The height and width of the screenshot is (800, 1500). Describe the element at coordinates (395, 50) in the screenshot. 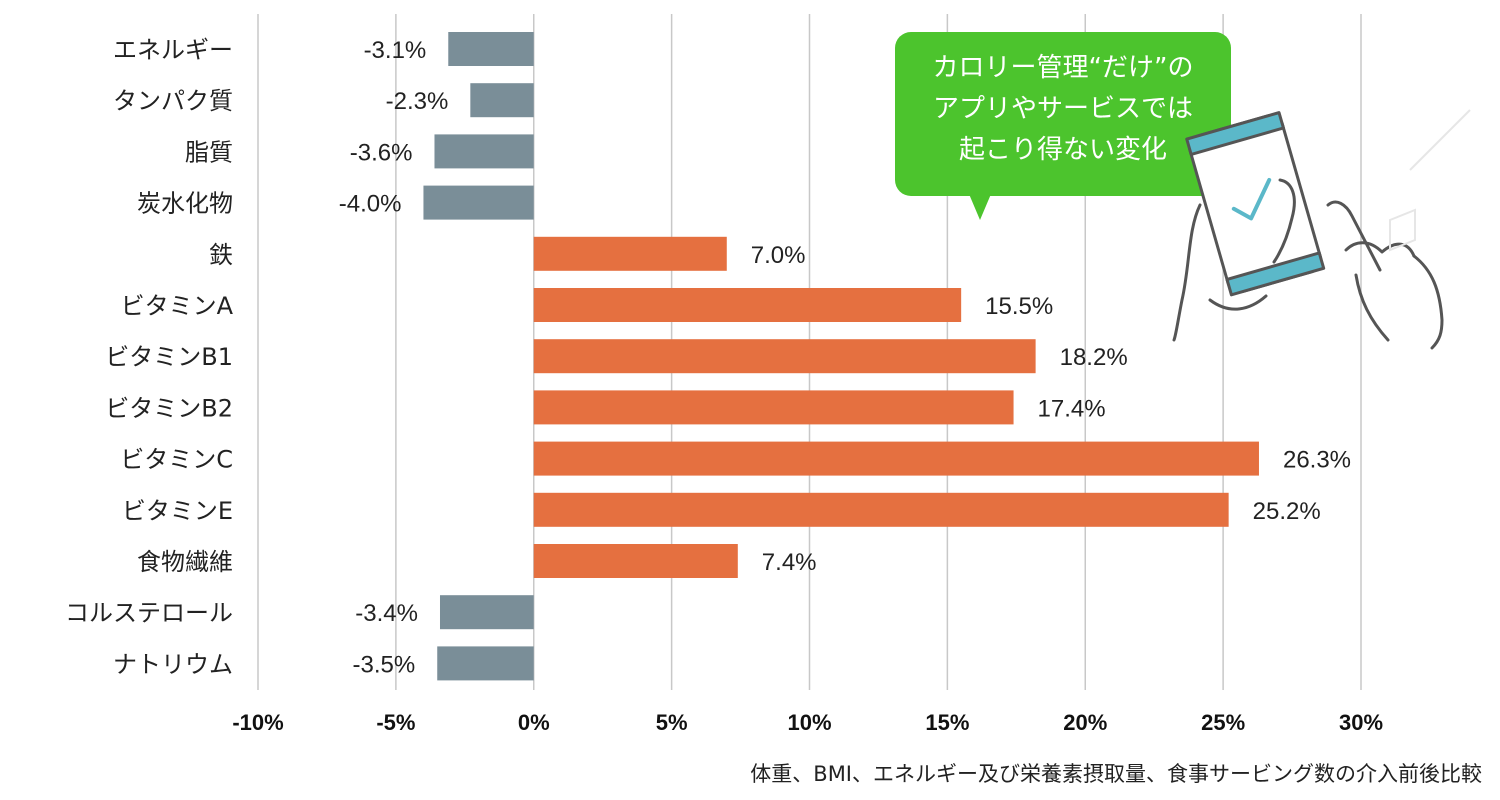

I see `value-label: -3.1%` at that location.